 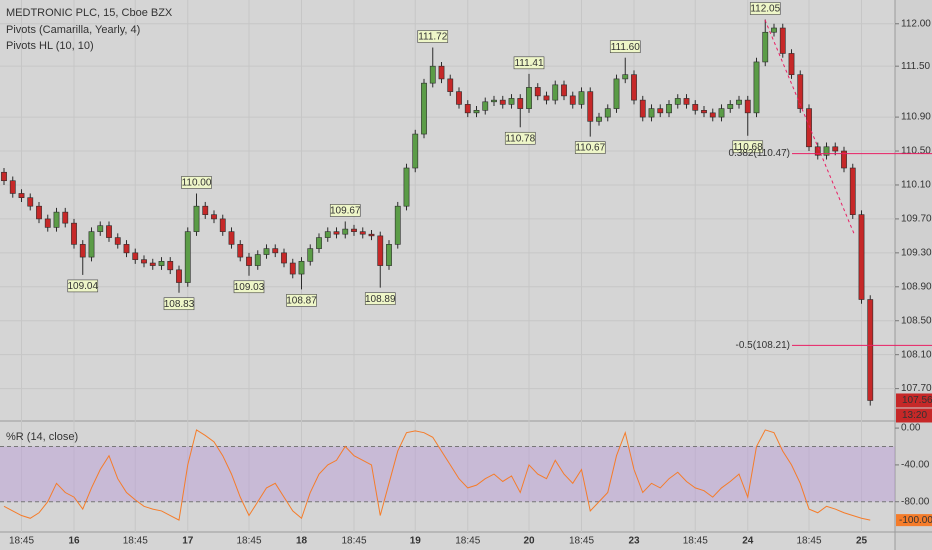 What do you see at coordinates (188, 541) in the screenshot?
I see `x-tick-label: 17` at bounding box center [188, 541].